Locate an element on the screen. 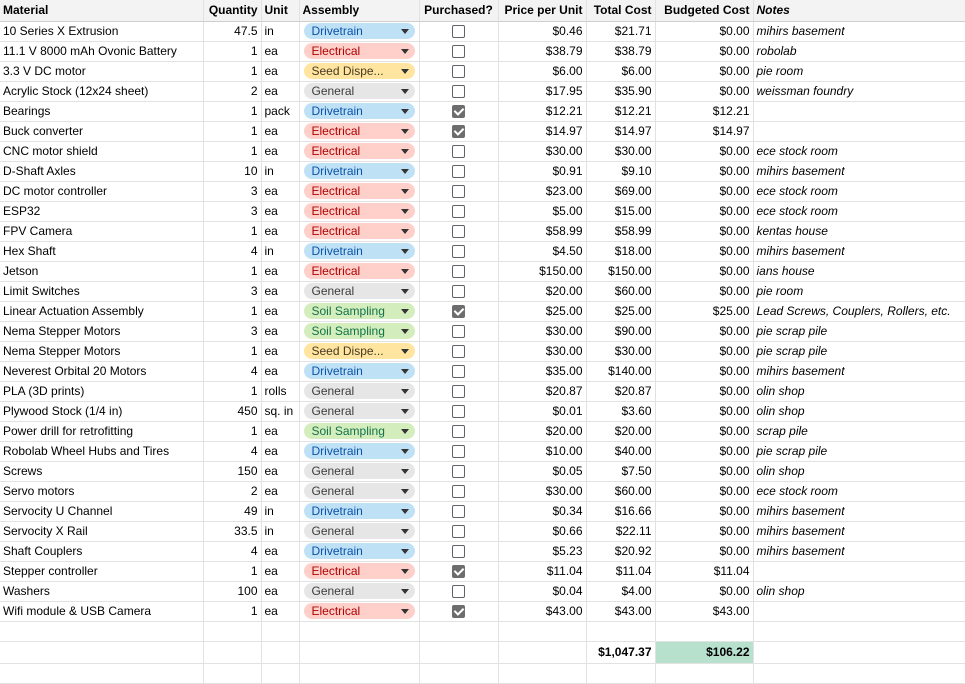  total-cost-cell: $25.00 is located at coordinates (621, 311).